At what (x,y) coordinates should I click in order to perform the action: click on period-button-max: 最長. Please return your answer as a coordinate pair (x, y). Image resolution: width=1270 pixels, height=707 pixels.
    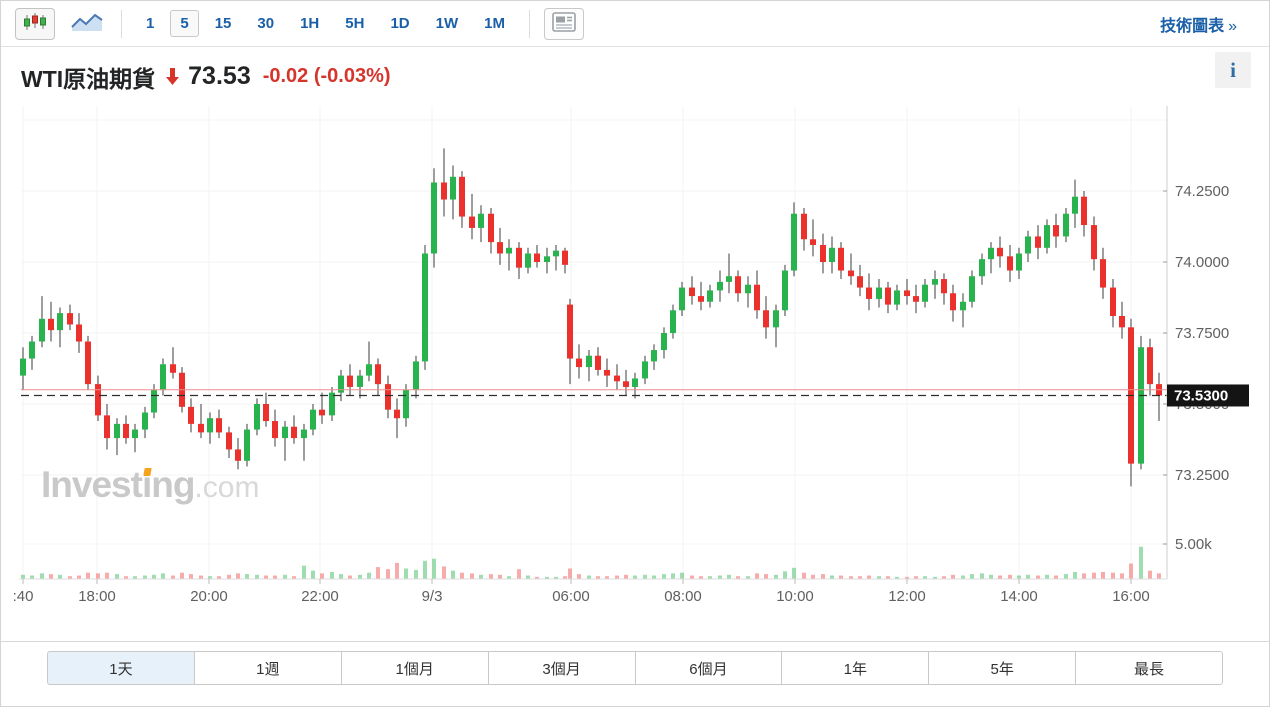
    Looking at the image, I should click on (1149, 668).